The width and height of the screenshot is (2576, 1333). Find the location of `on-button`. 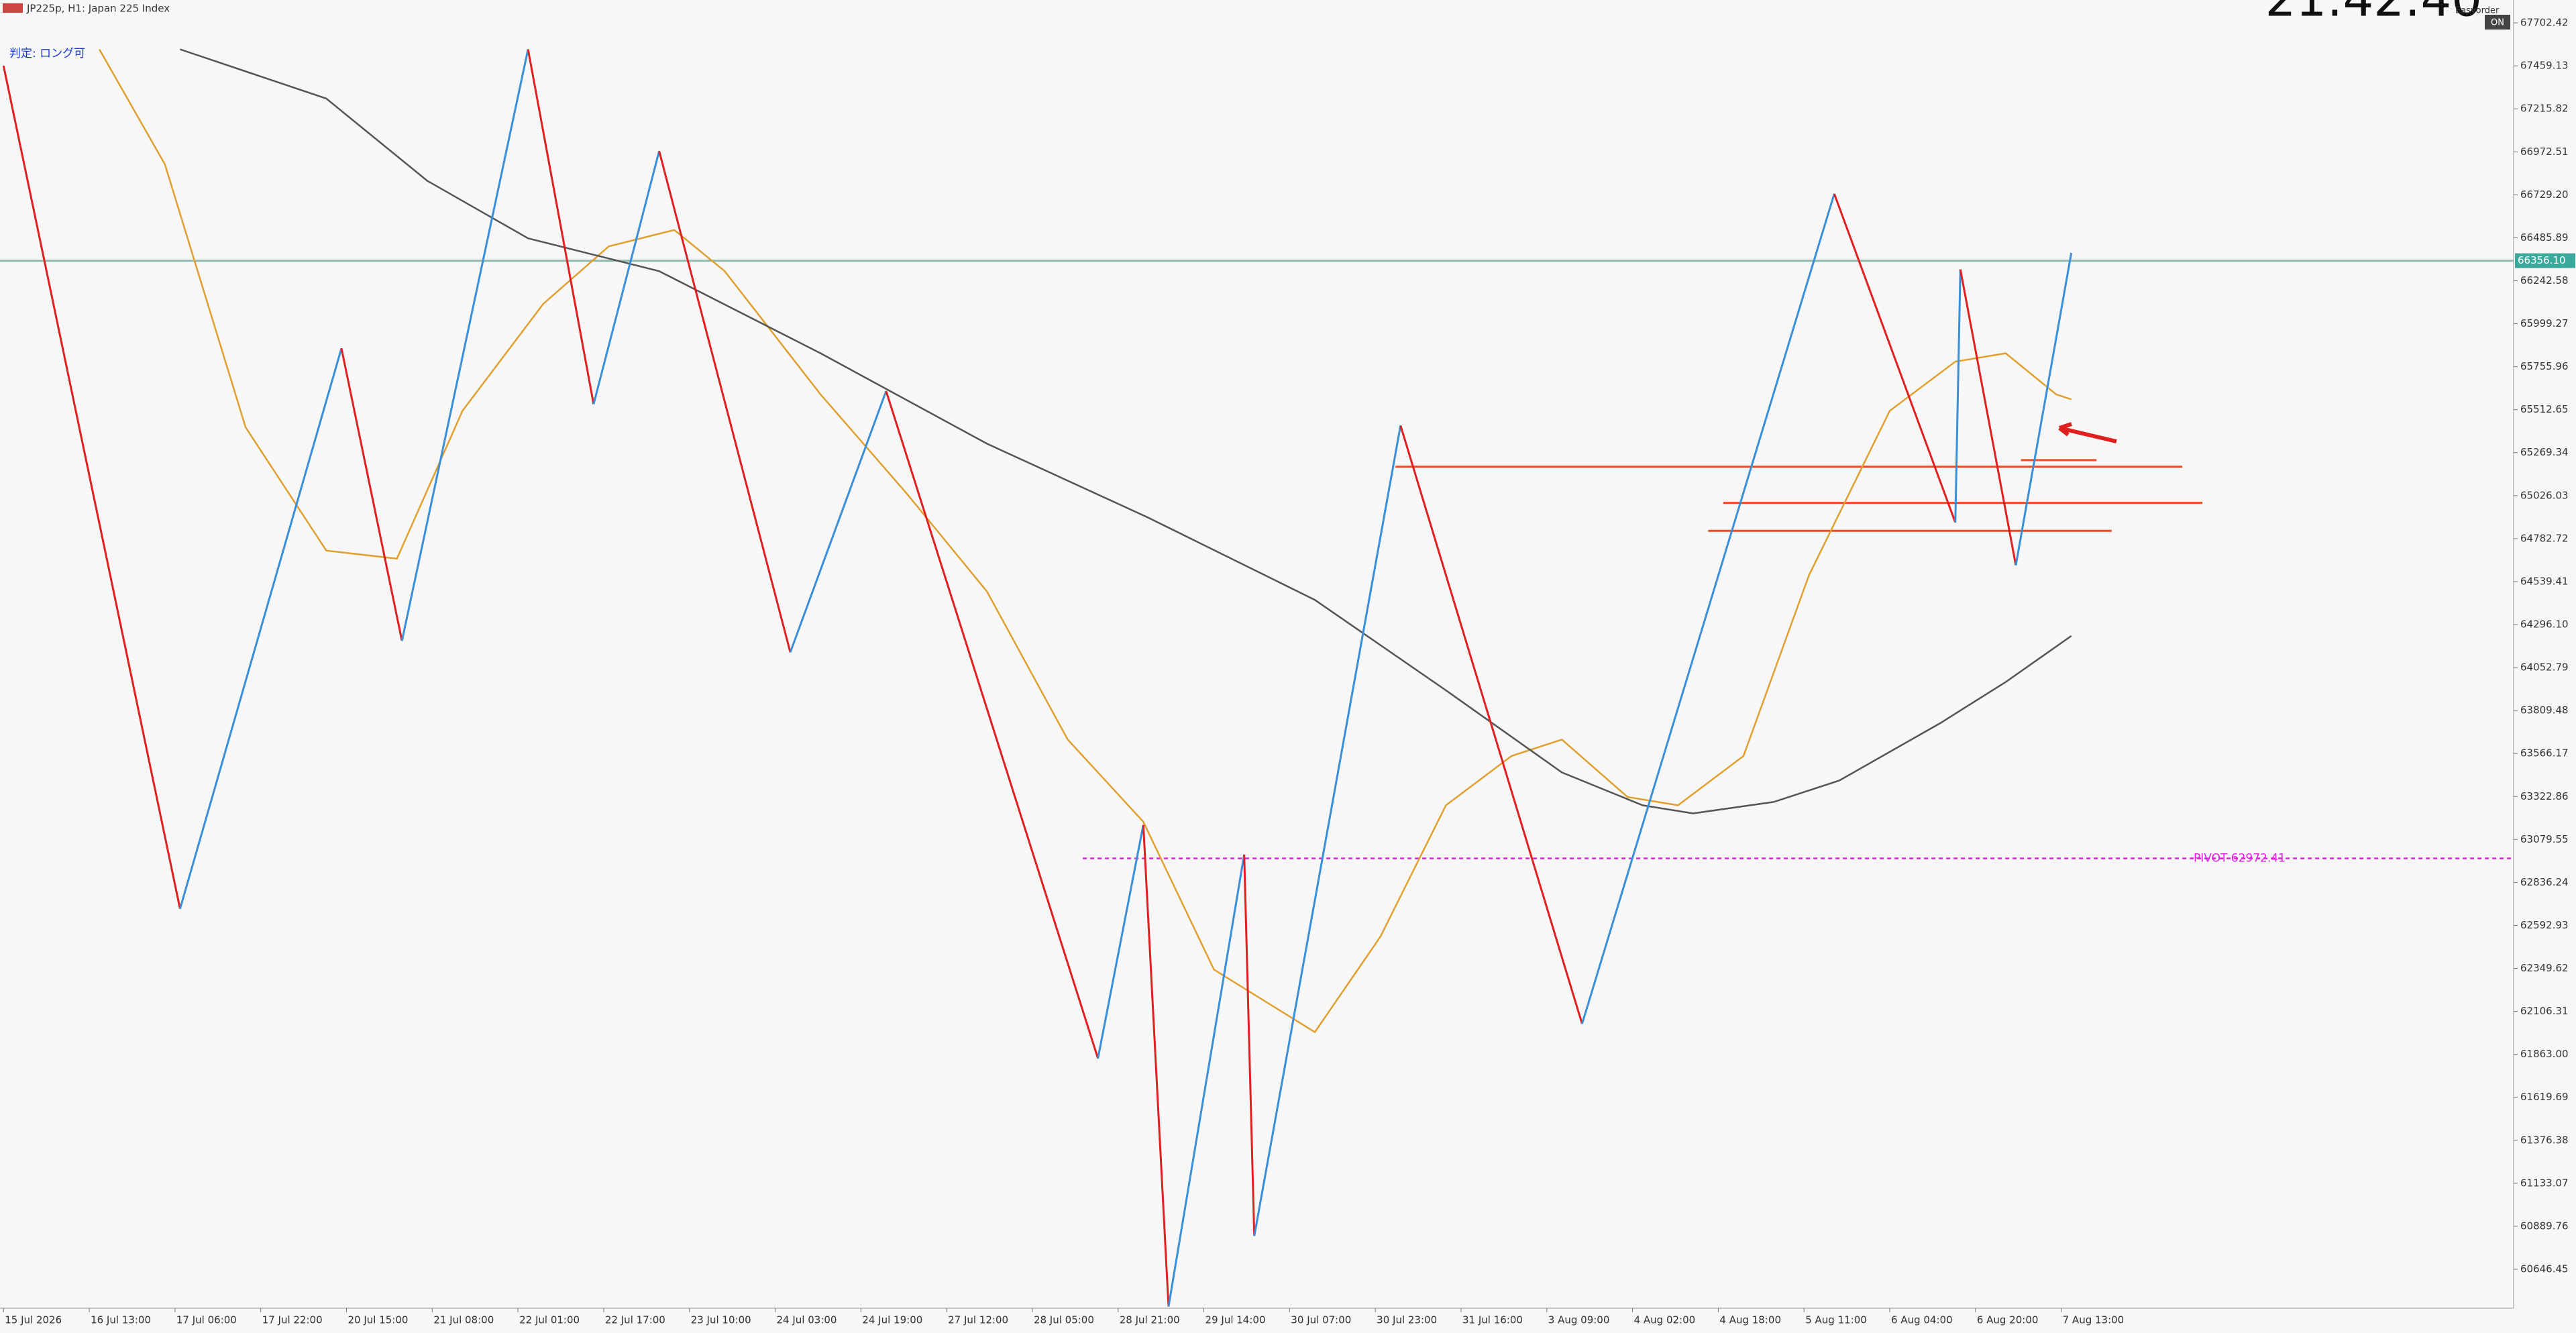

on-button is located at coordinates (2497, 22).